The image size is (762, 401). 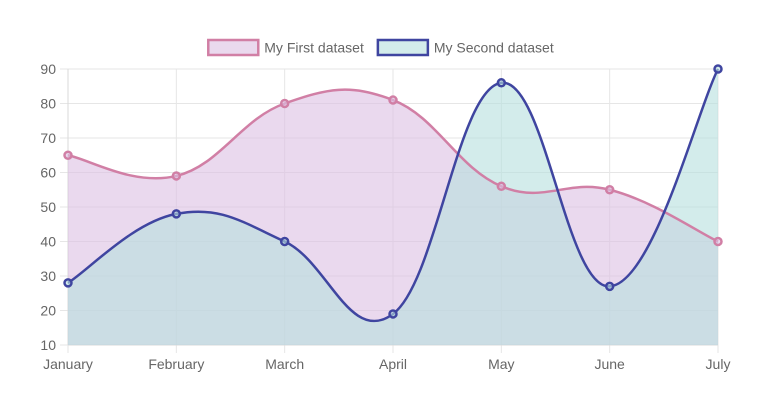 I want to click on legend-item-1: My First dataset, so click(x=285, y=47).